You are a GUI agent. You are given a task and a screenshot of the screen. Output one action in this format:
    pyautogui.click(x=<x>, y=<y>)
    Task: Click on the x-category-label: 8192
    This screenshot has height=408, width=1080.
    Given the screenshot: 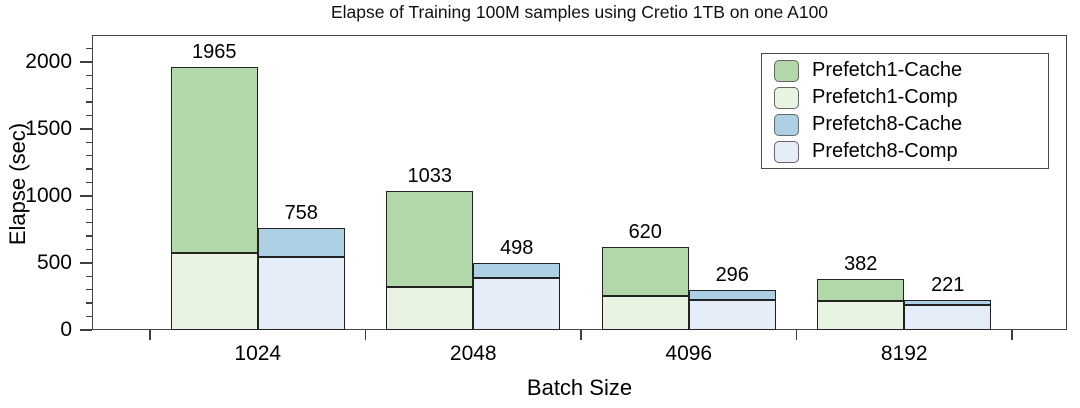 What is the action you would take?
    pyautogui.click(x=904, y=353)
    